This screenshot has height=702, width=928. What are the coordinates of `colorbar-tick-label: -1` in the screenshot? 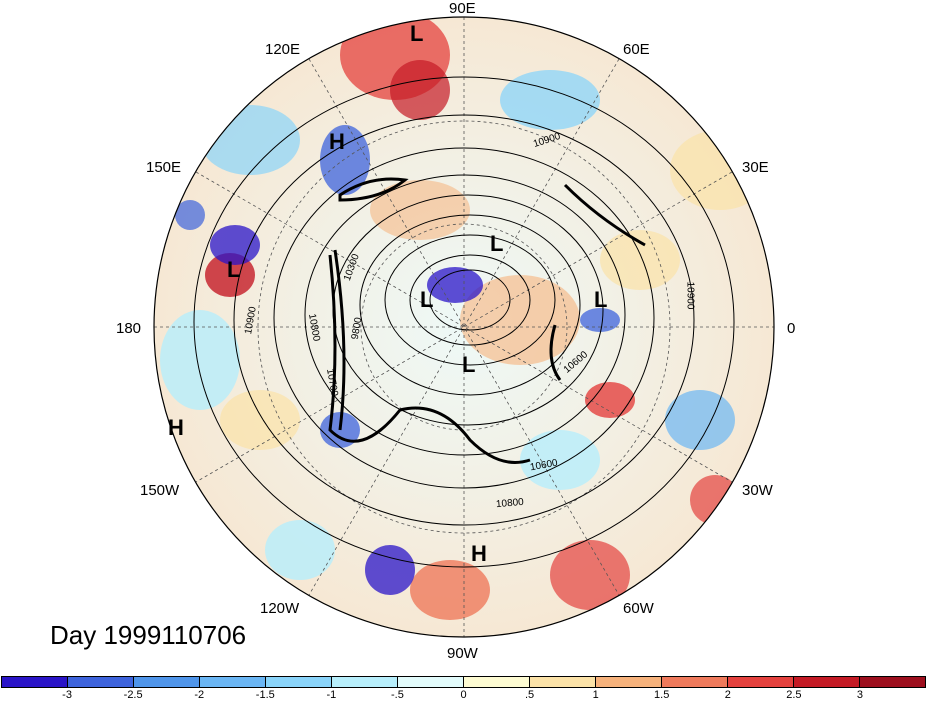 It's located at (331, 695).